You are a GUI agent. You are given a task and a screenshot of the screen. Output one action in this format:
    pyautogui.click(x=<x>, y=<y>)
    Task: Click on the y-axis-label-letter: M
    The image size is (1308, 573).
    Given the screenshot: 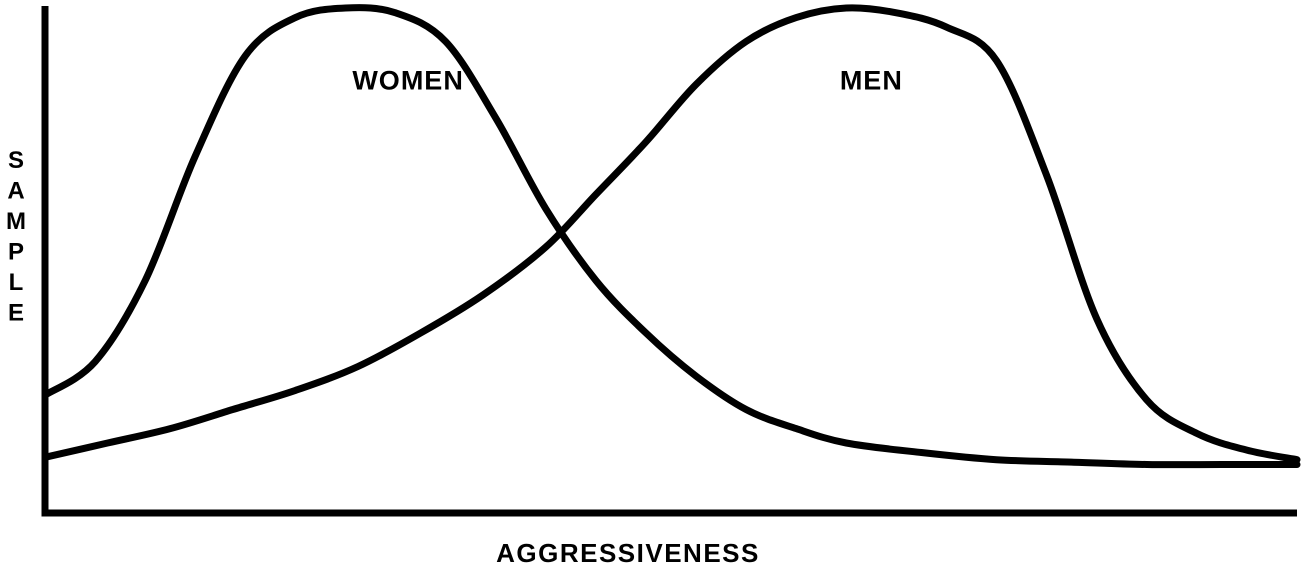 What is the action you would take?
    pyautogui.click(x=16, y=221)
    